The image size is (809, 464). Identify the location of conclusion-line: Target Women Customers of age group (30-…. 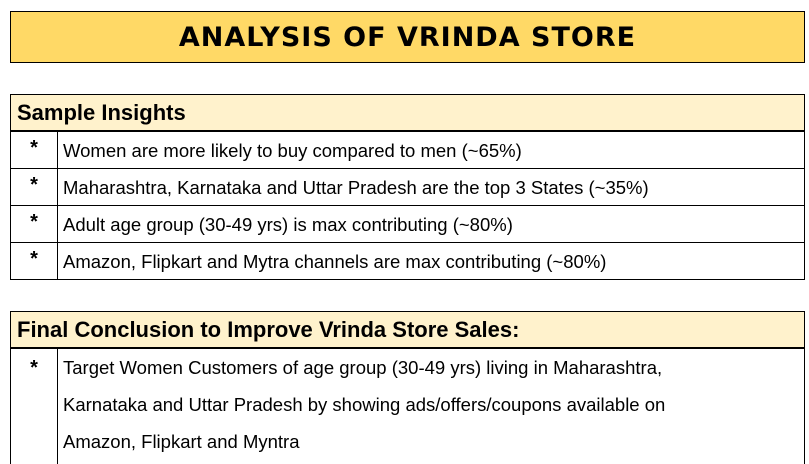
(363, 367).